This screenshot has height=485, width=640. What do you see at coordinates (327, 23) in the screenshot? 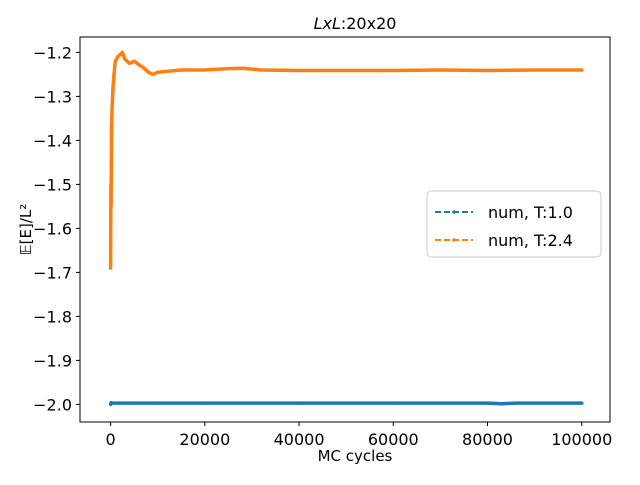
I see `chart-title-prefix: LxL` at bounding box center [327, 23].